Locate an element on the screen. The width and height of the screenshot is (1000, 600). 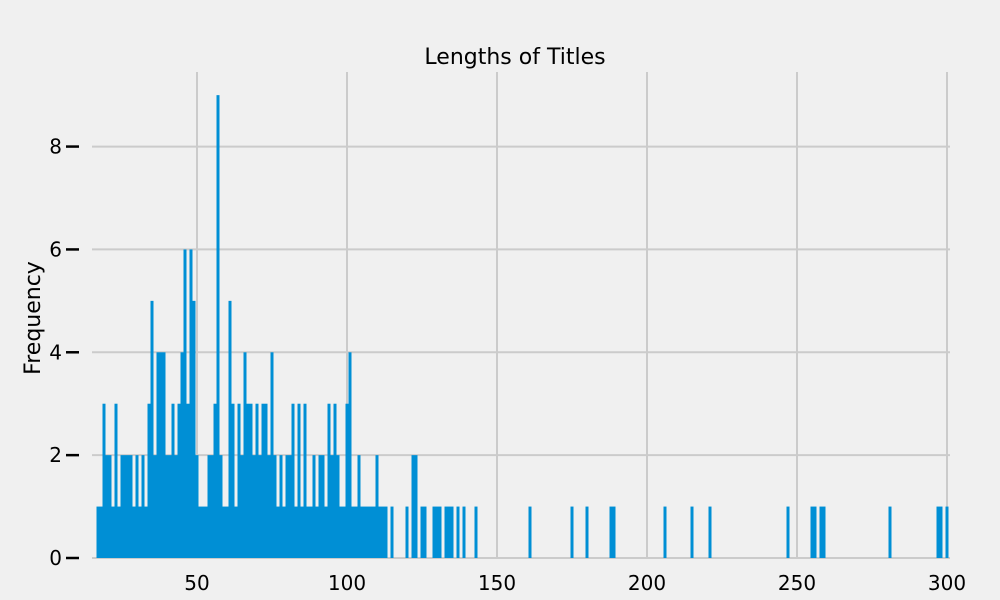
y-axis-label: Frequency is located at coordinates (33, 318).